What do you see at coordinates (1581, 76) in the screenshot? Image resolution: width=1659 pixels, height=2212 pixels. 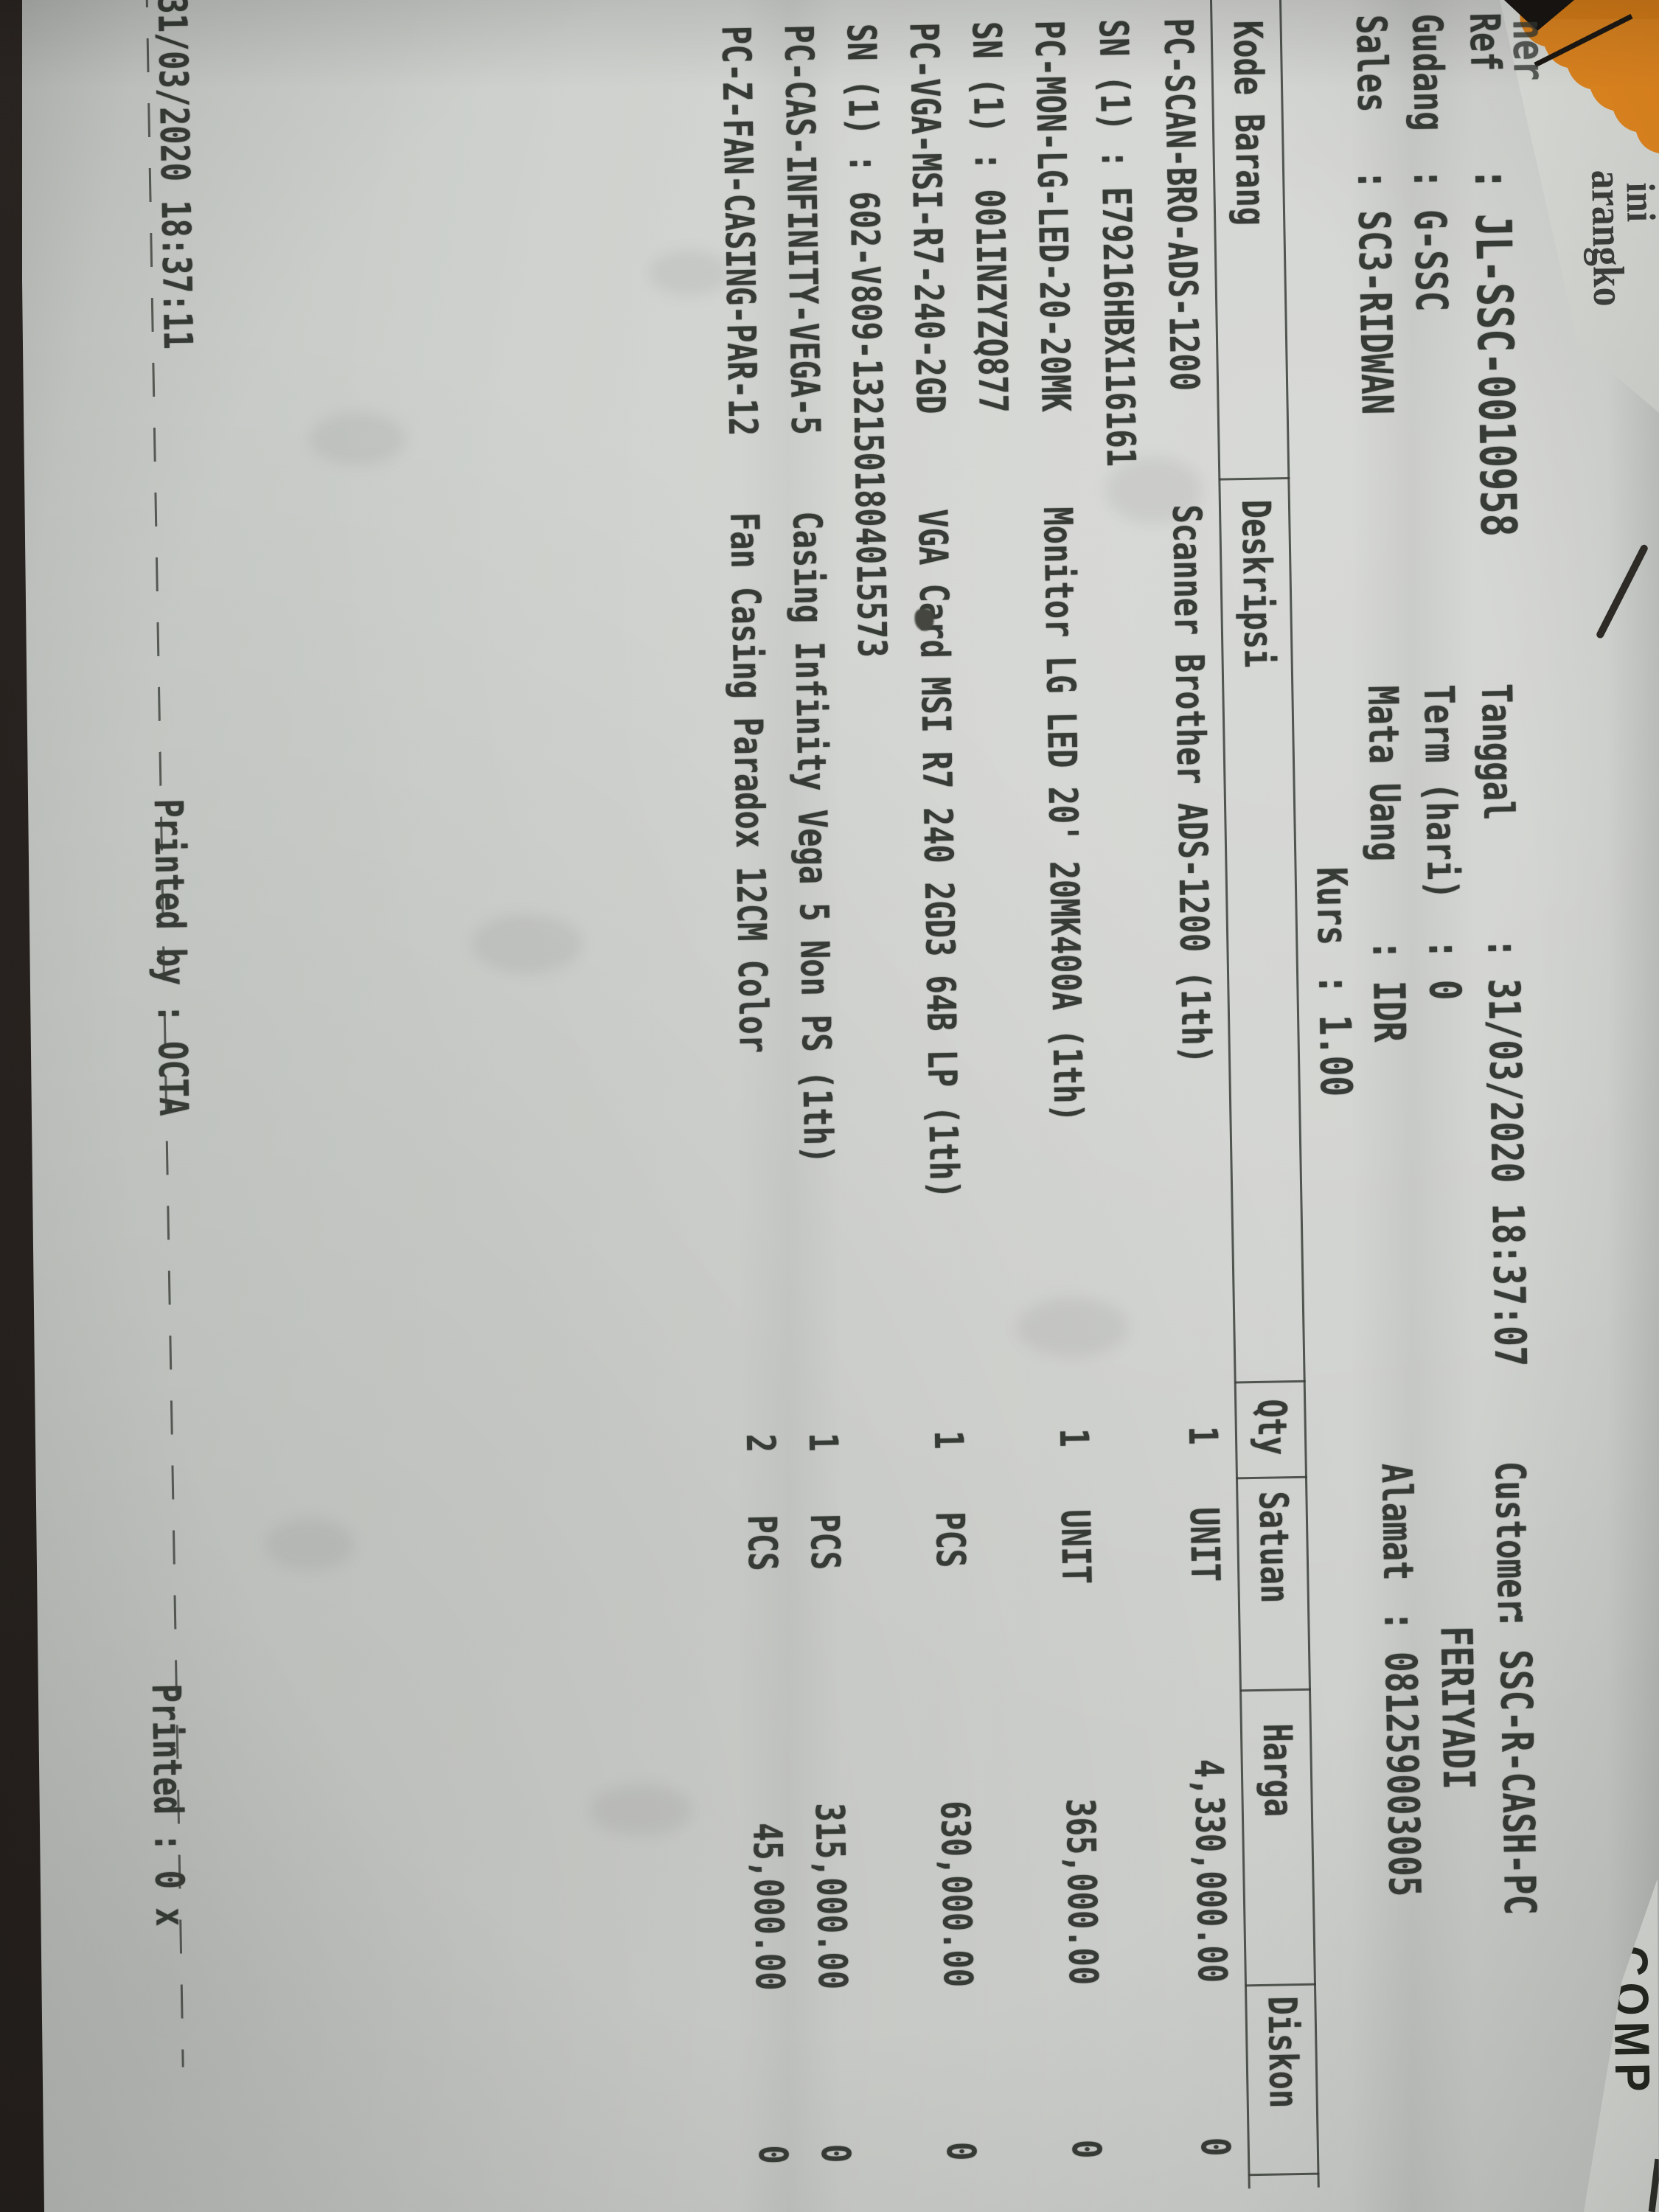 I see `orange-card` at bounding box center [1581, 76].